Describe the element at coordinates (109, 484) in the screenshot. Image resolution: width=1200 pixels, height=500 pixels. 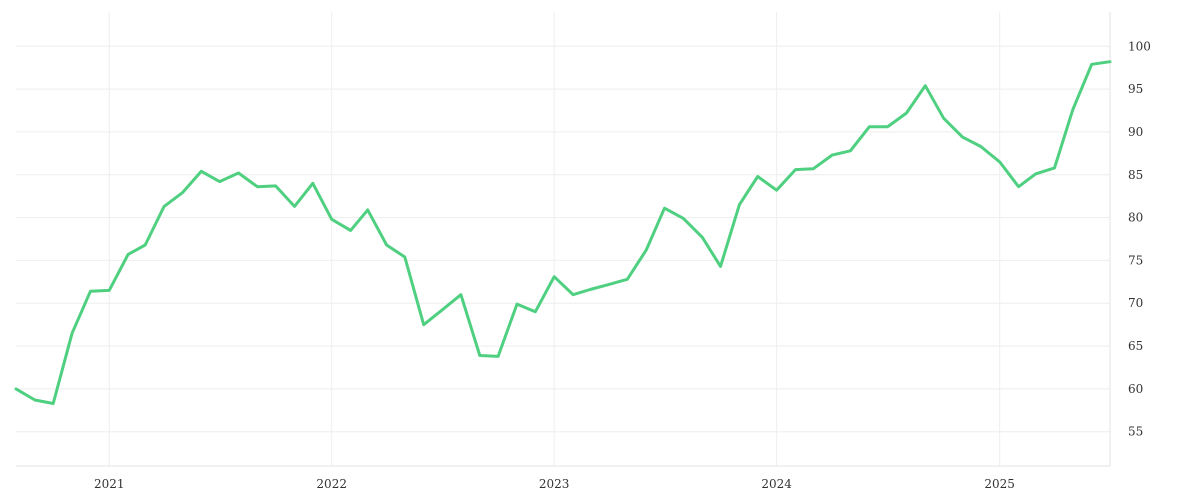
I see `x-tick-label: 2021` at that location.